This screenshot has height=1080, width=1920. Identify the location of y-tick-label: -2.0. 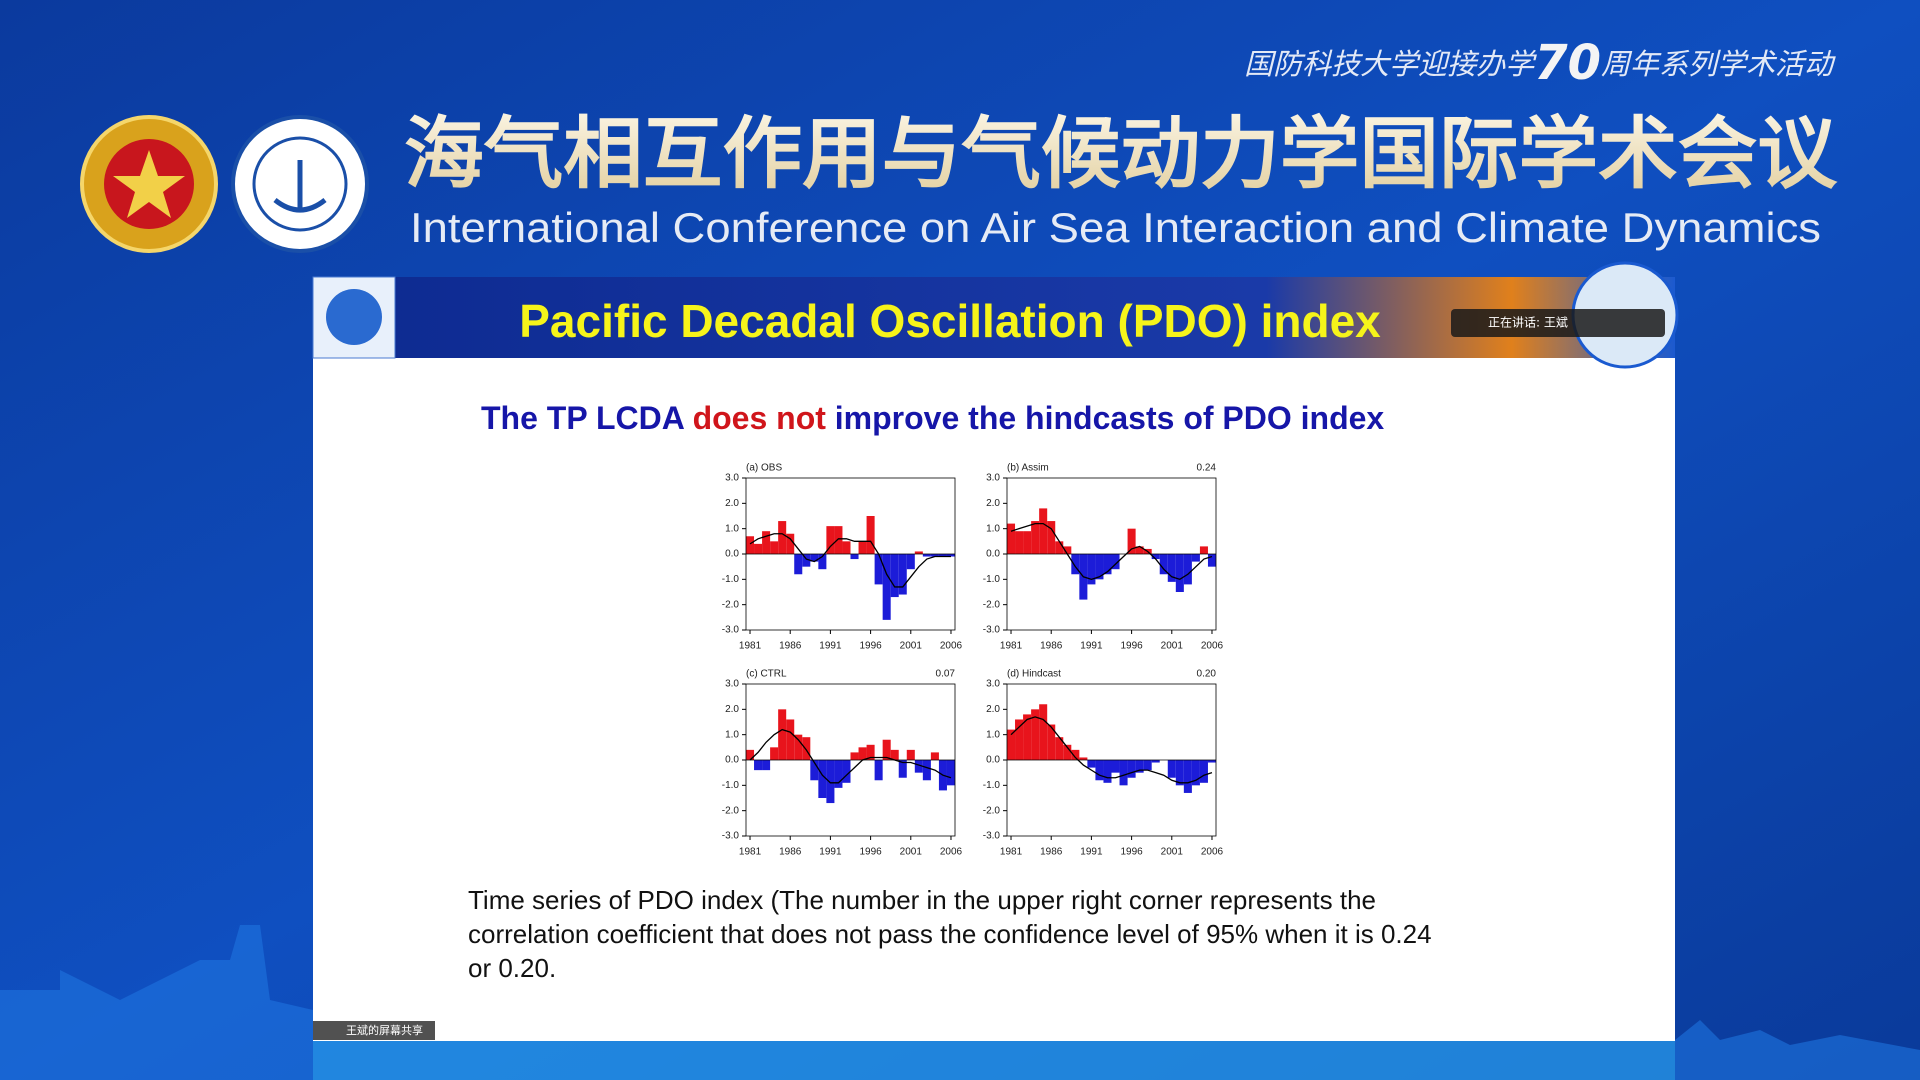
(992, 604).